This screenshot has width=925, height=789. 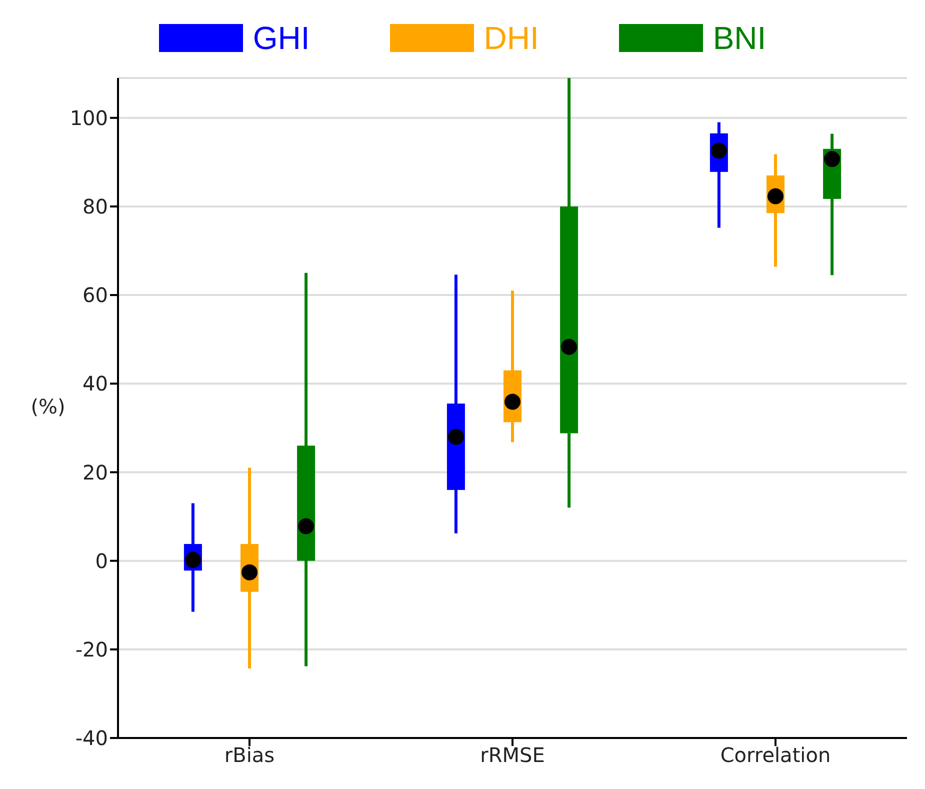 I want to click on y-tick-label: -40, so click(x=91, y=738).